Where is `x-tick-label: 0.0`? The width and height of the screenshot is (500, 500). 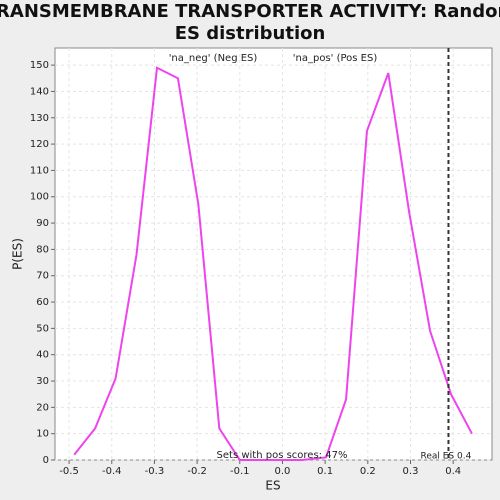 x-tick-label: 0.0 is located at coordinates (283, 471).